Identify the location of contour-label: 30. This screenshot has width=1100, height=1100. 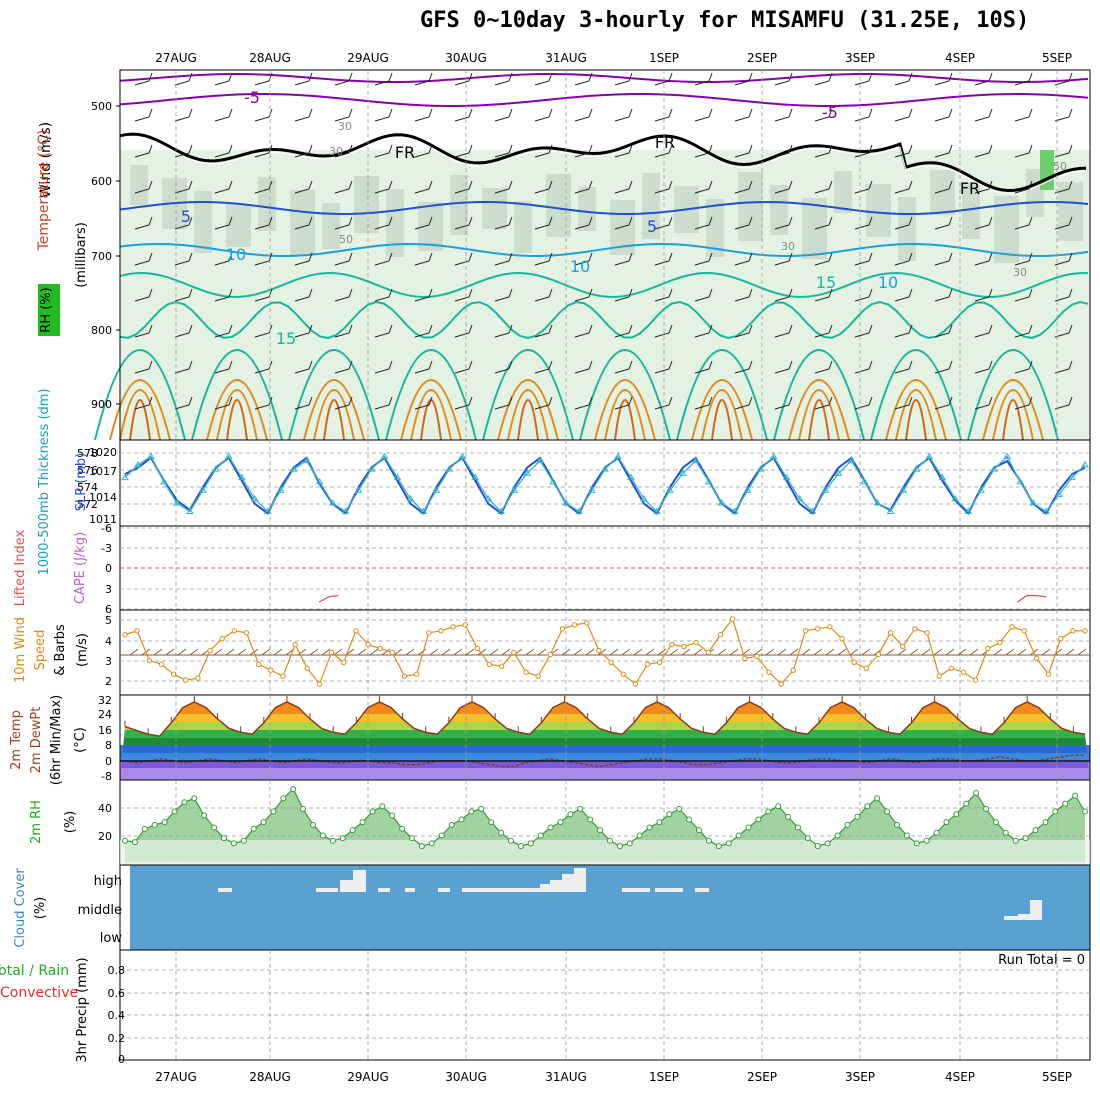
(336, 151).